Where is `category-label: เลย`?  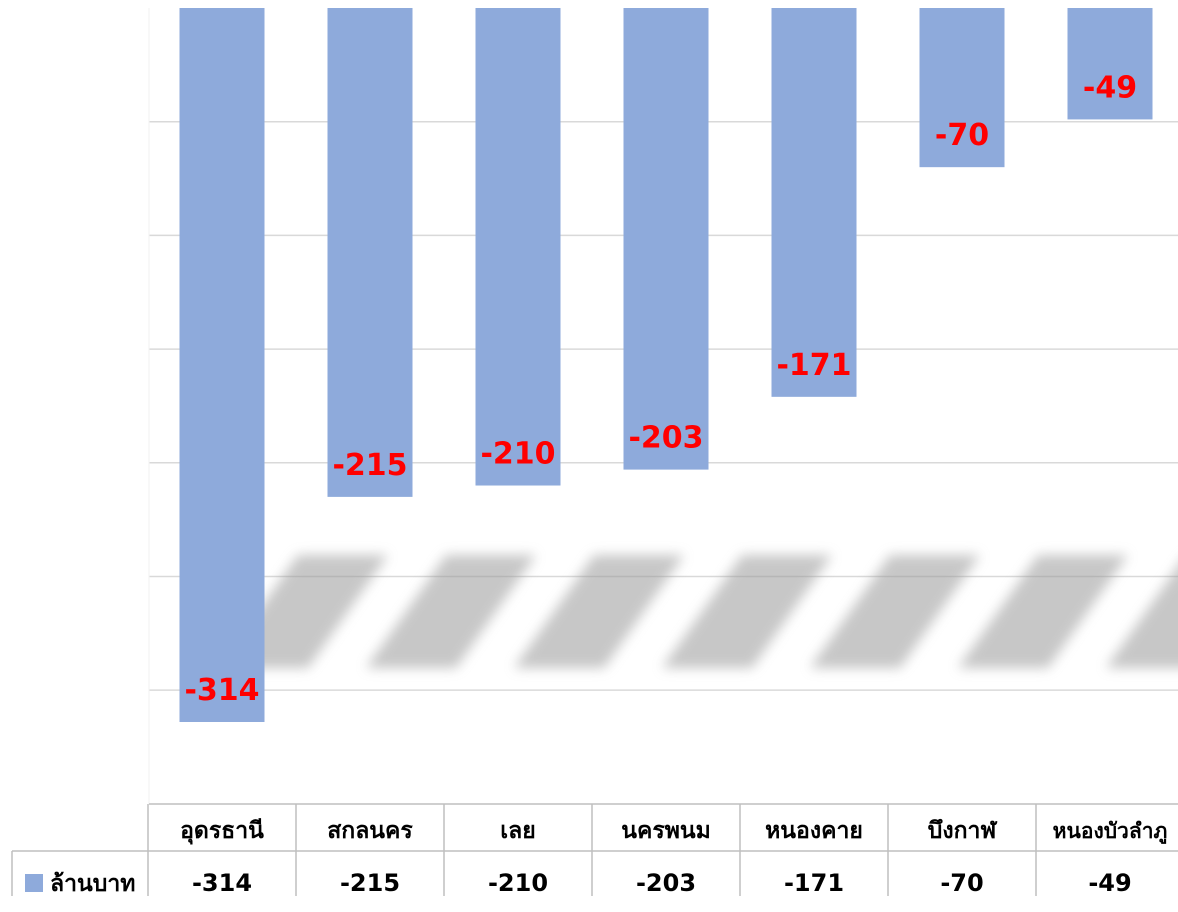
category-label: เลย is located at coordinates (517, 831).